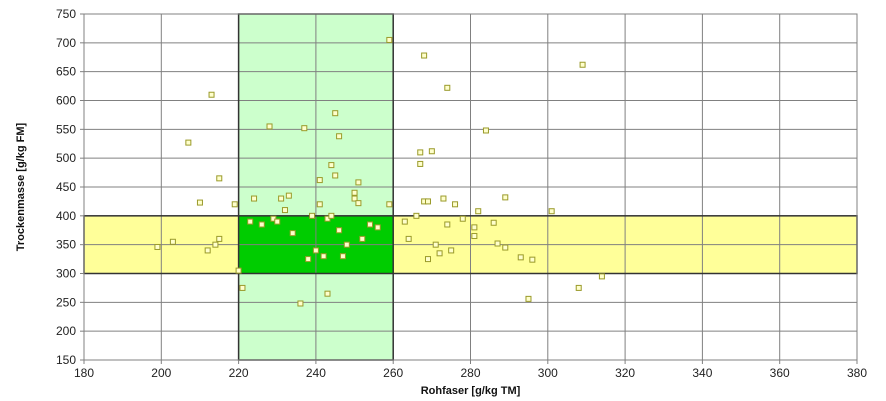 The height and width of the screenshot is (401, 886). Describe the element at coordinates (470, 373) in the screenshot. I see `x-tick-label: 280` at that location.